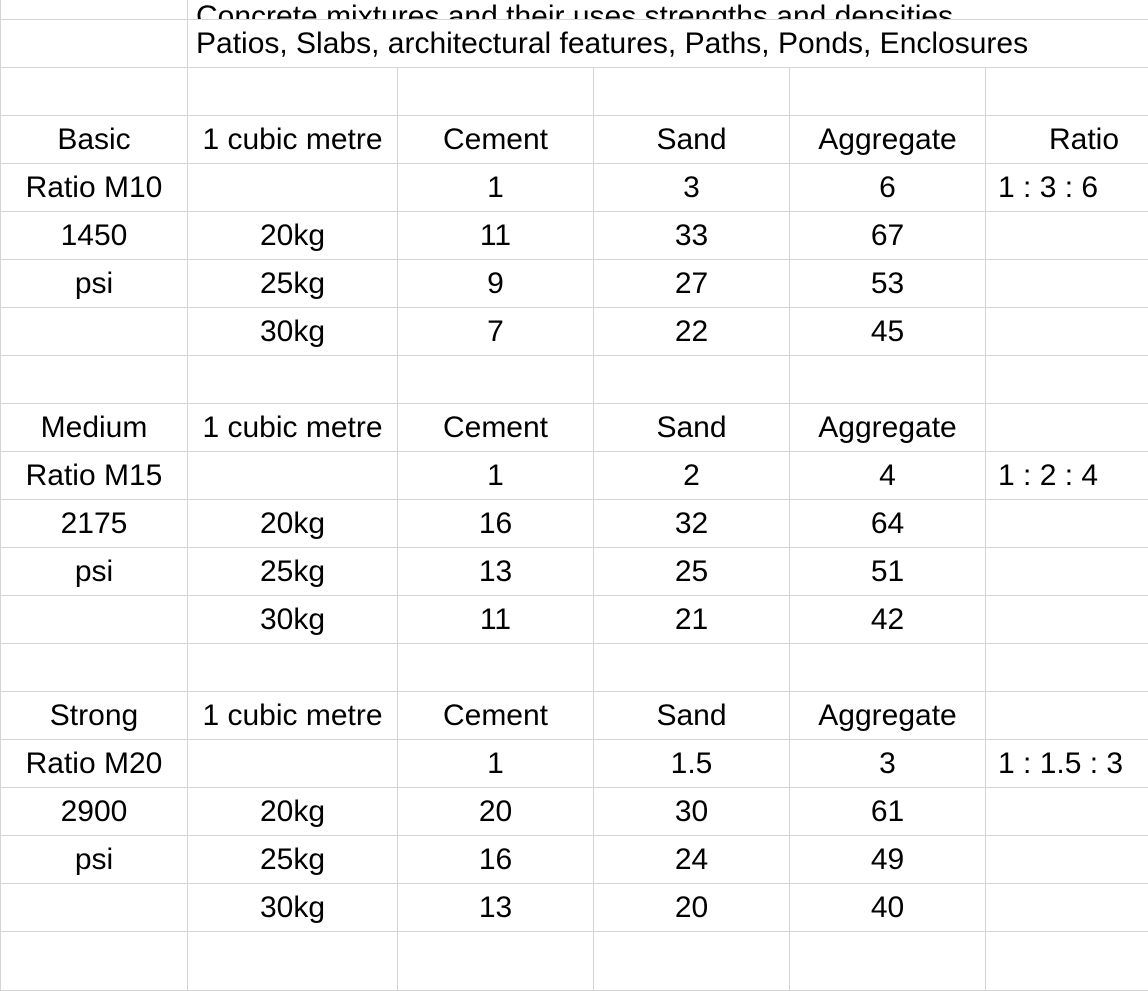 The width and height of the screenshot is (1148, 991). I want to click on cement-cell: 11, so click(496, 236).